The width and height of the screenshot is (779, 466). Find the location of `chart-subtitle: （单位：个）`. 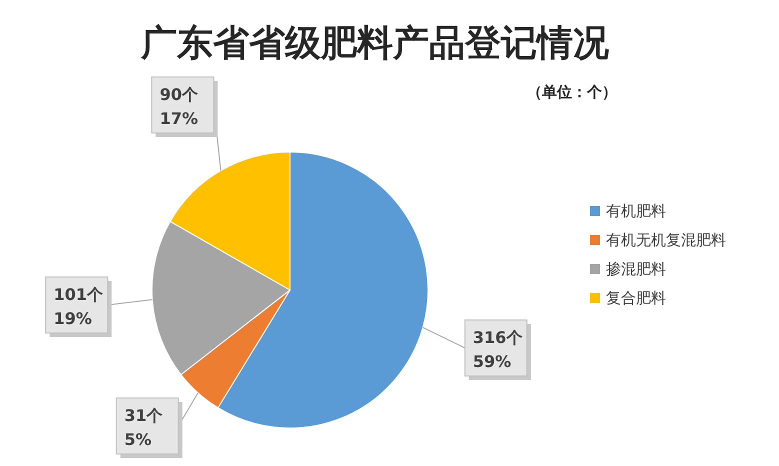

chart-subtitle: （单位：个） is located at coordinates (572, 92).